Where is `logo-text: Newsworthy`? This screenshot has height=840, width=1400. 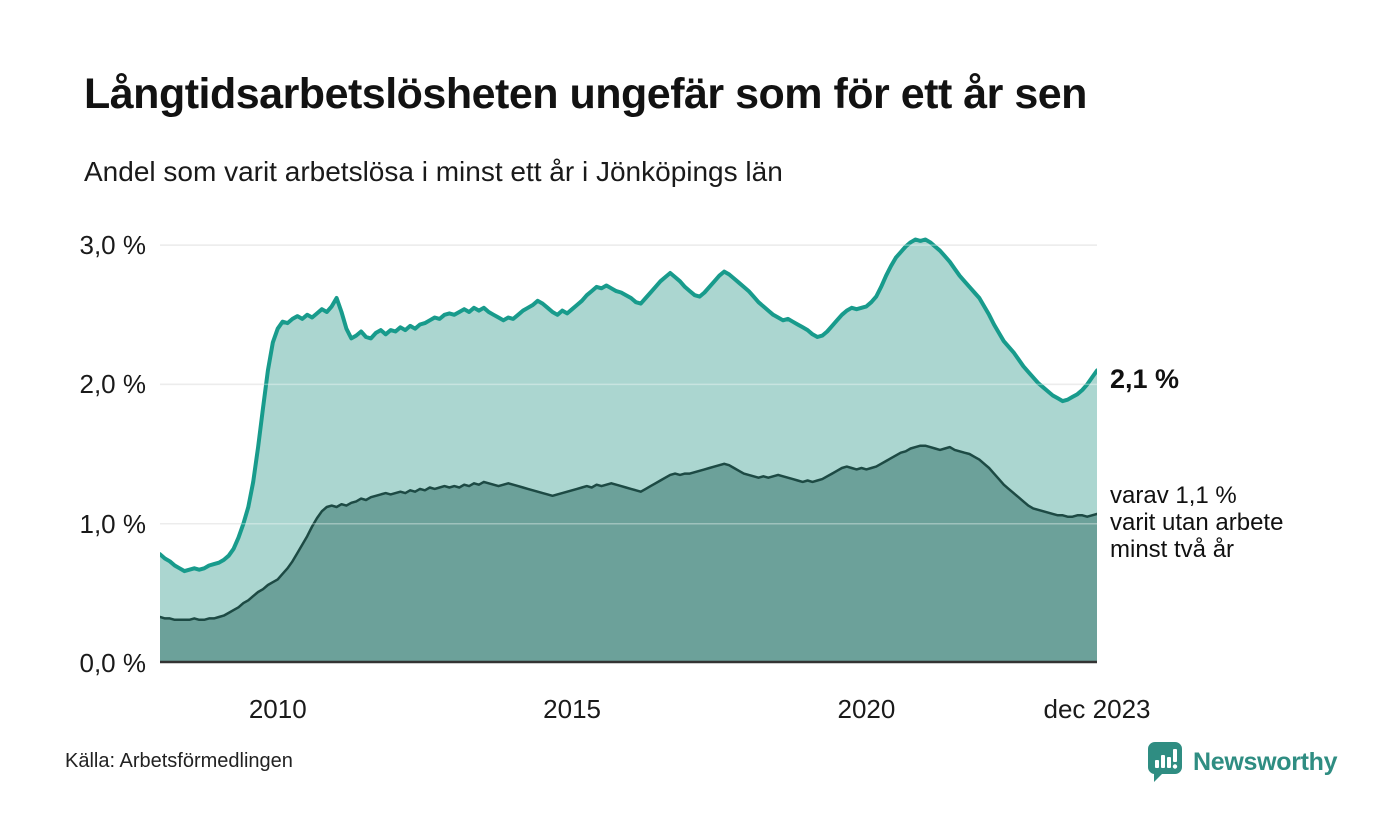 logo-text: Newsworthy is located at coordinates (1265, 761).